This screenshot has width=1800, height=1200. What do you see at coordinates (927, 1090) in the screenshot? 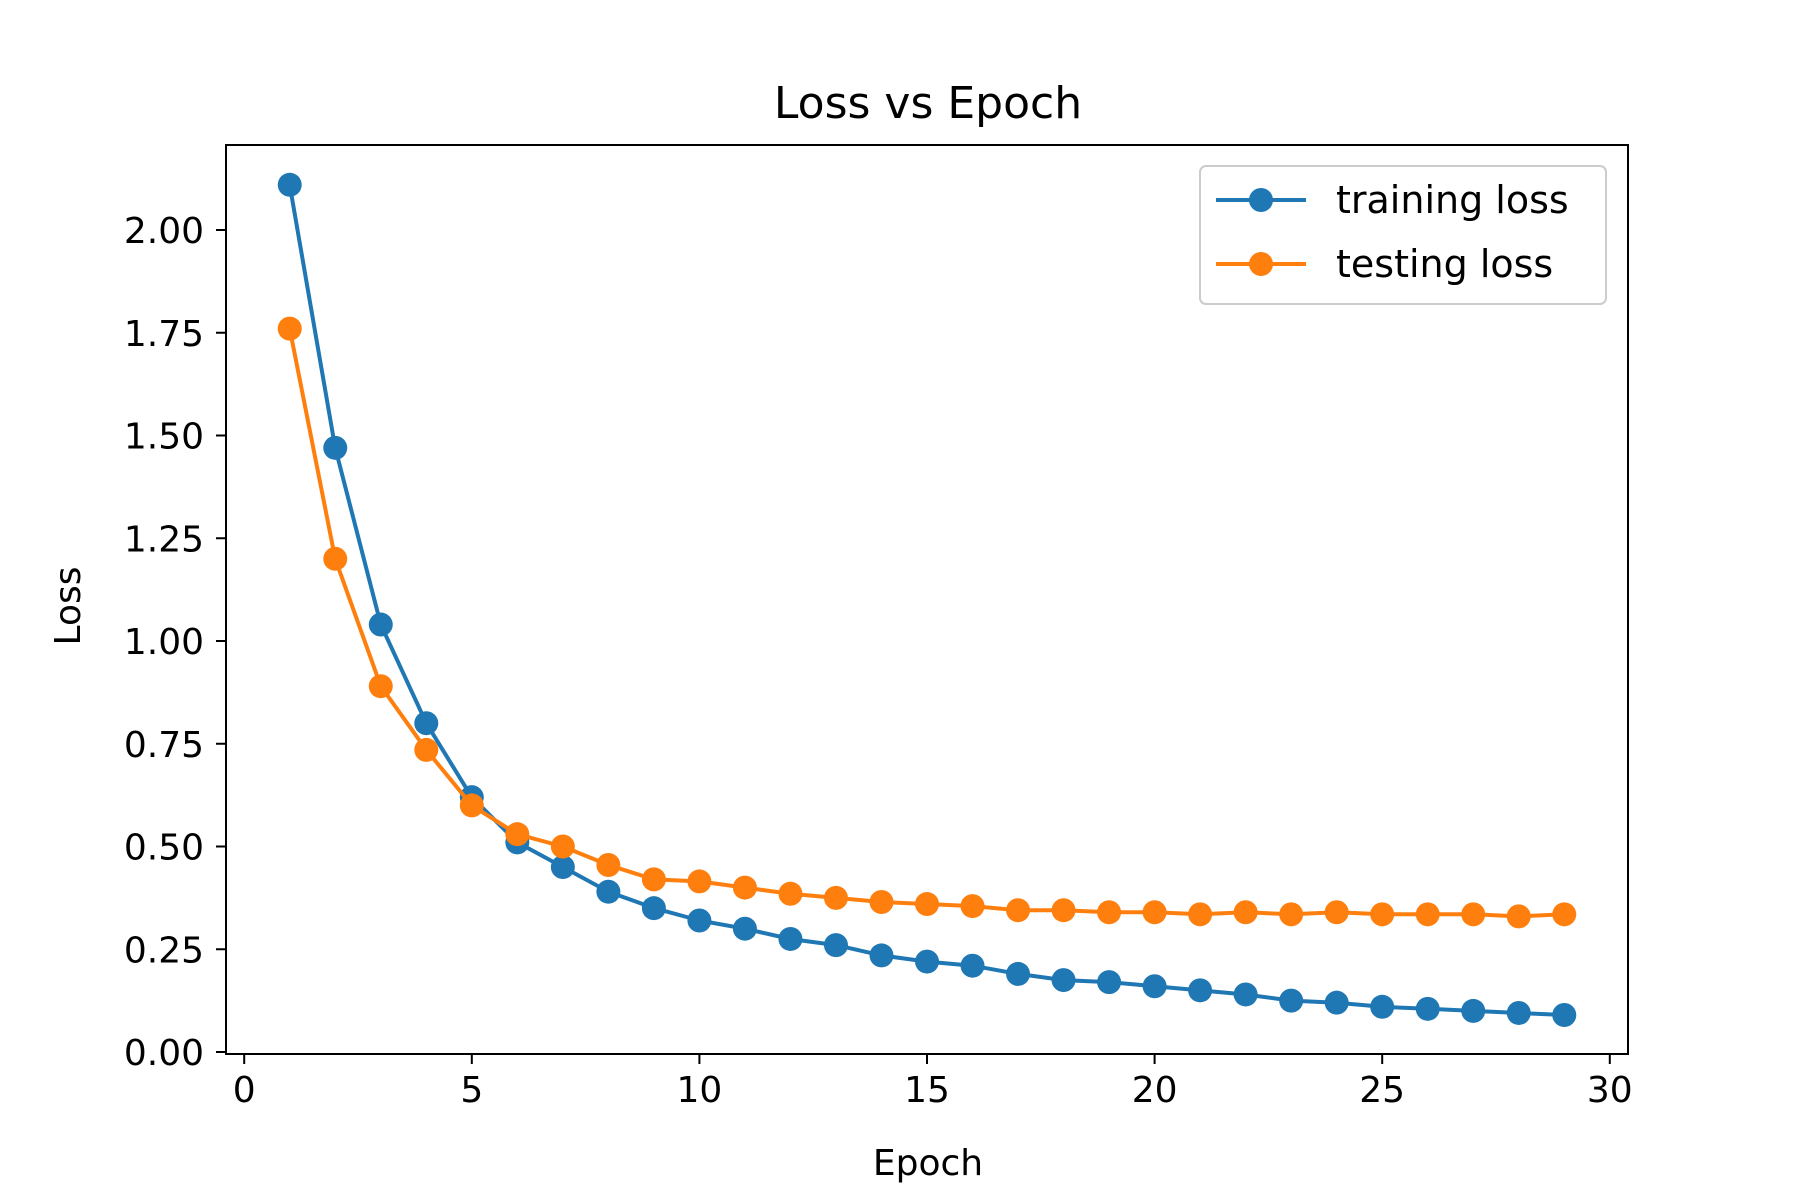
I see `x-tick-label: 15` at bounding box center [927, 1090].